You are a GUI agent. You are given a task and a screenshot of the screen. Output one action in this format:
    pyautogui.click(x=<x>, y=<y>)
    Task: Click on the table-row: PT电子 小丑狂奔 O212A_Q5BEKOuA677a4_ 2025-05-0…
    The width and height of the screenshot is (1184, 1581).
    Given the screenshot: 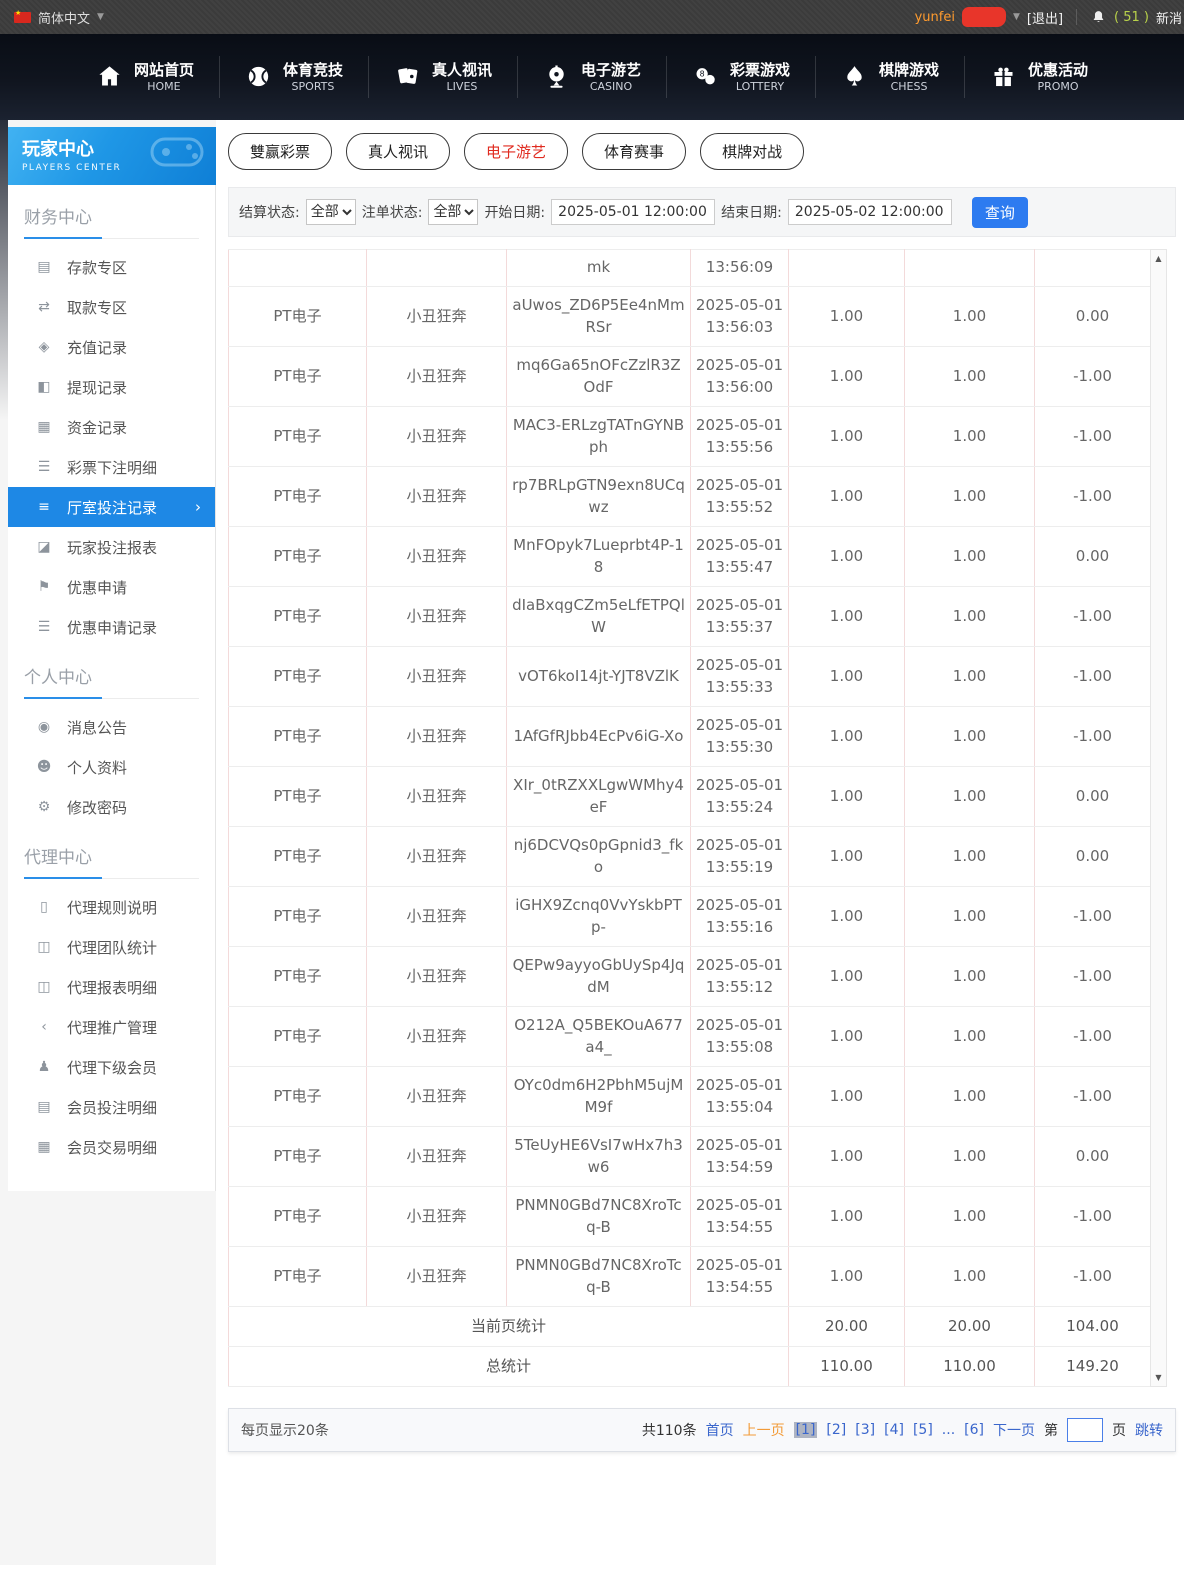 What is the action you would take?
    pyautogui.click(x=689, y=1036)
    